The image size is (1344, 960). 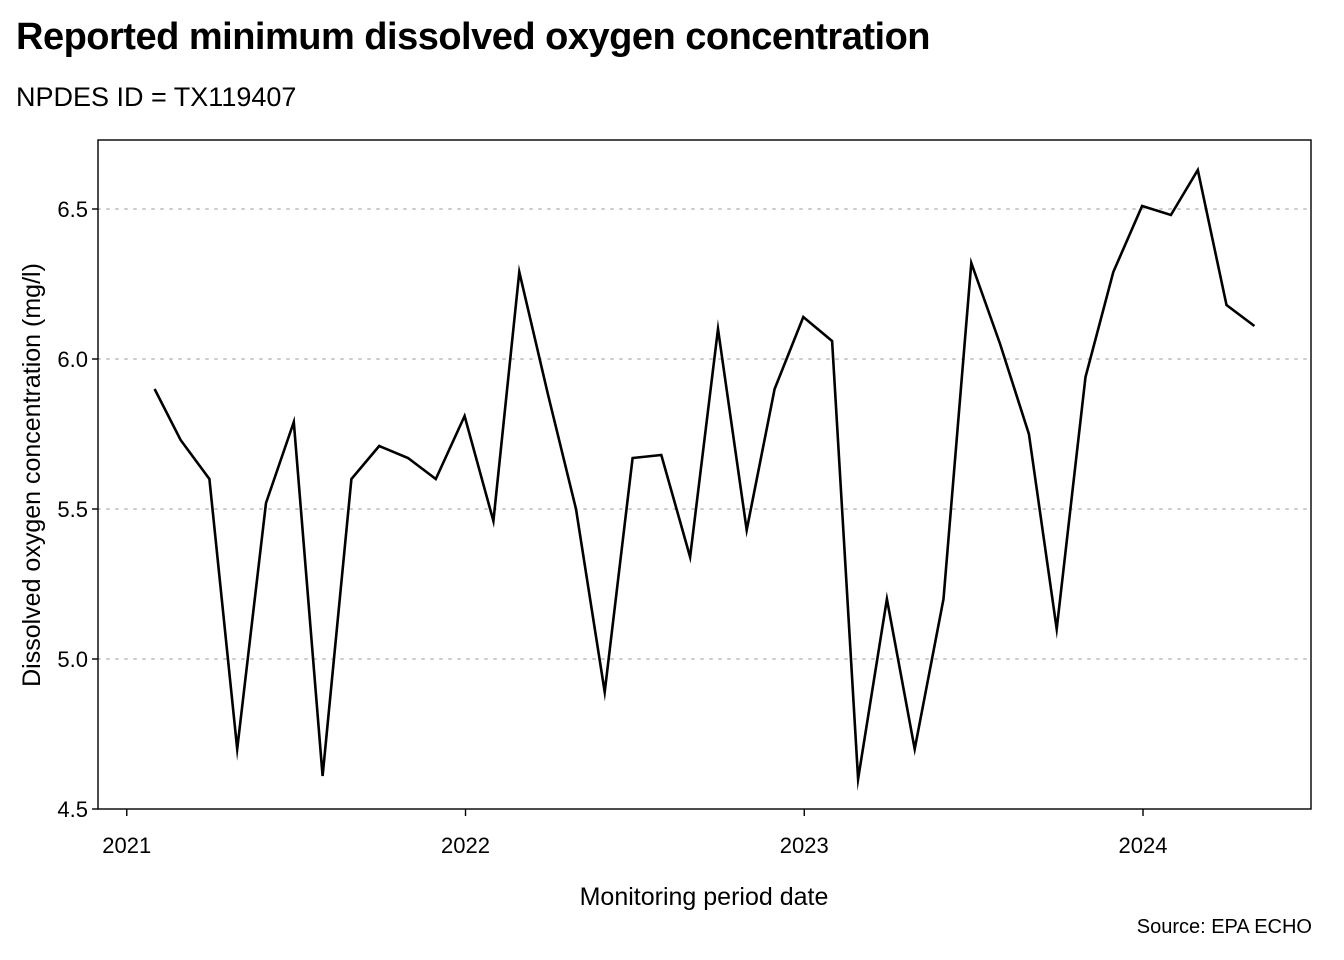 I want to click on y-axis-title: Dissolved oxygen concentration (mg/l), so click(x=32, y=475).